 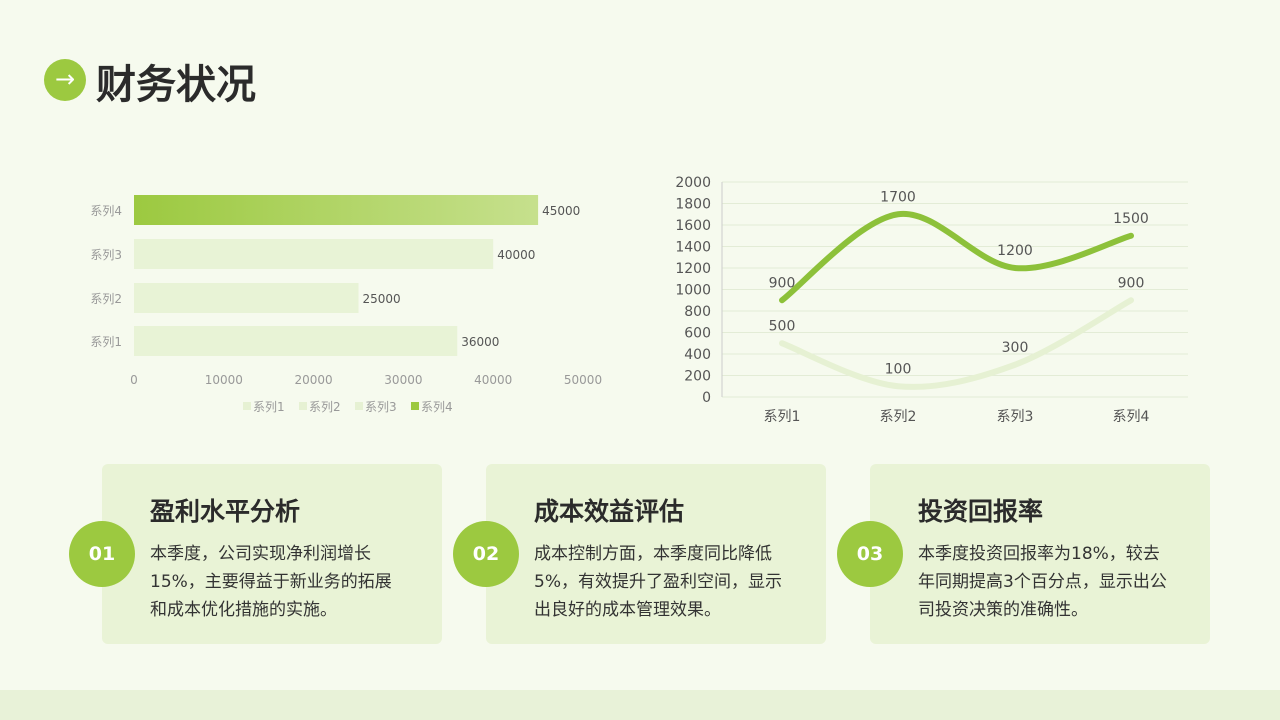 What do you see at coordinates (706, 398) in the screenshot?
I see `y-tick-label: 0` at bounding box center [706, 398].